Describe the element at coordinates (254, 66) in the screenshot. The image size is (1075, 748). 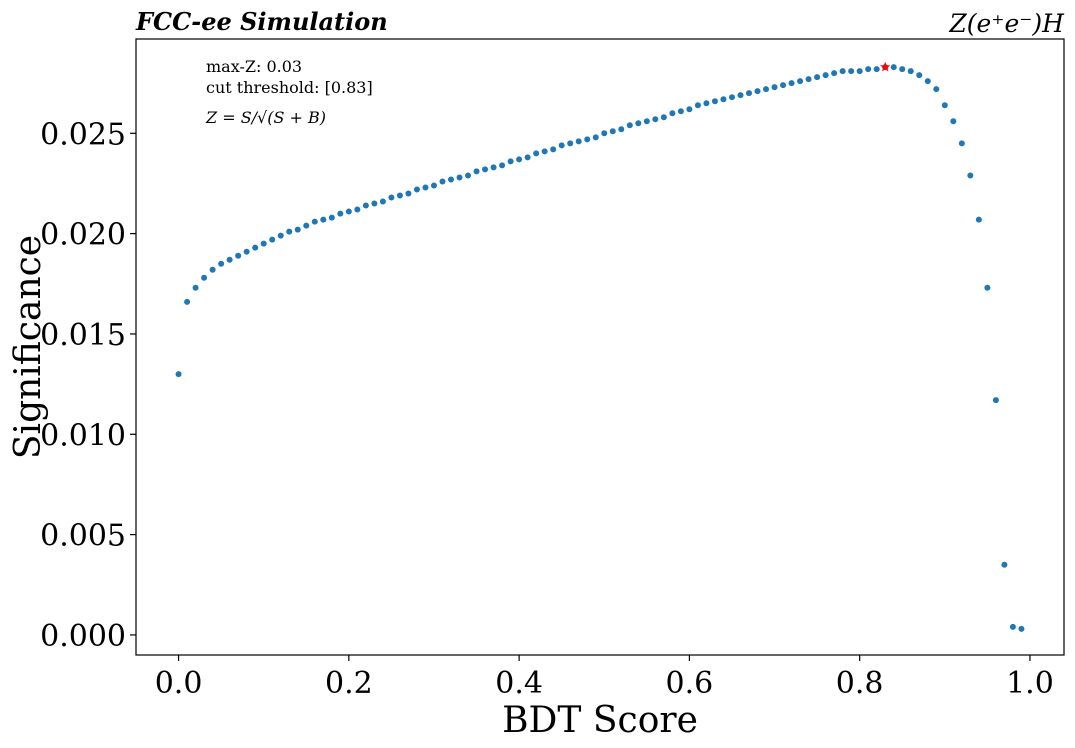
I see `annotation-max-z: max-Z: 0.03` at that location.